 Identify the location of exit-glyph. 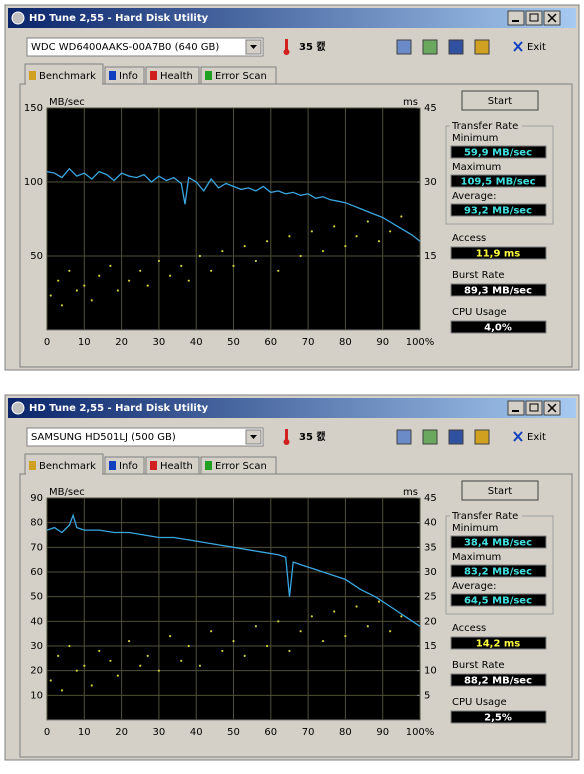
(518, 436).